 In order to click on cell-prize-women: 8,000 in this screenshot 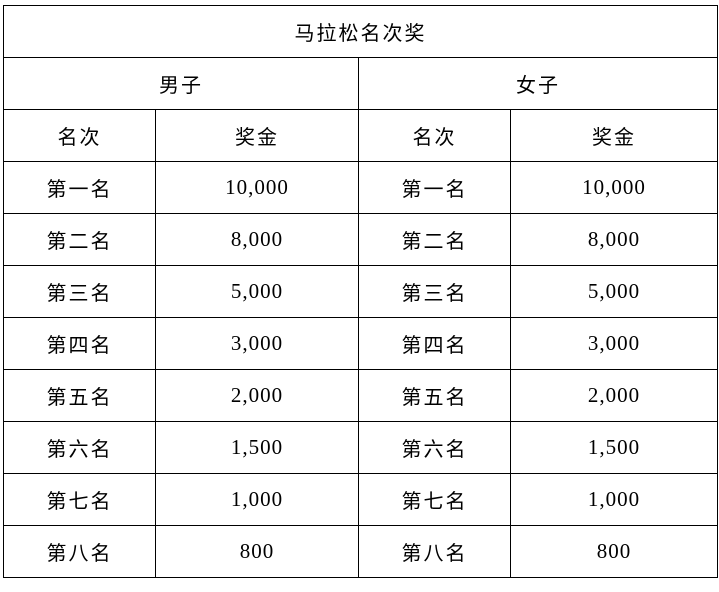, I will do `click(614, 239)`.